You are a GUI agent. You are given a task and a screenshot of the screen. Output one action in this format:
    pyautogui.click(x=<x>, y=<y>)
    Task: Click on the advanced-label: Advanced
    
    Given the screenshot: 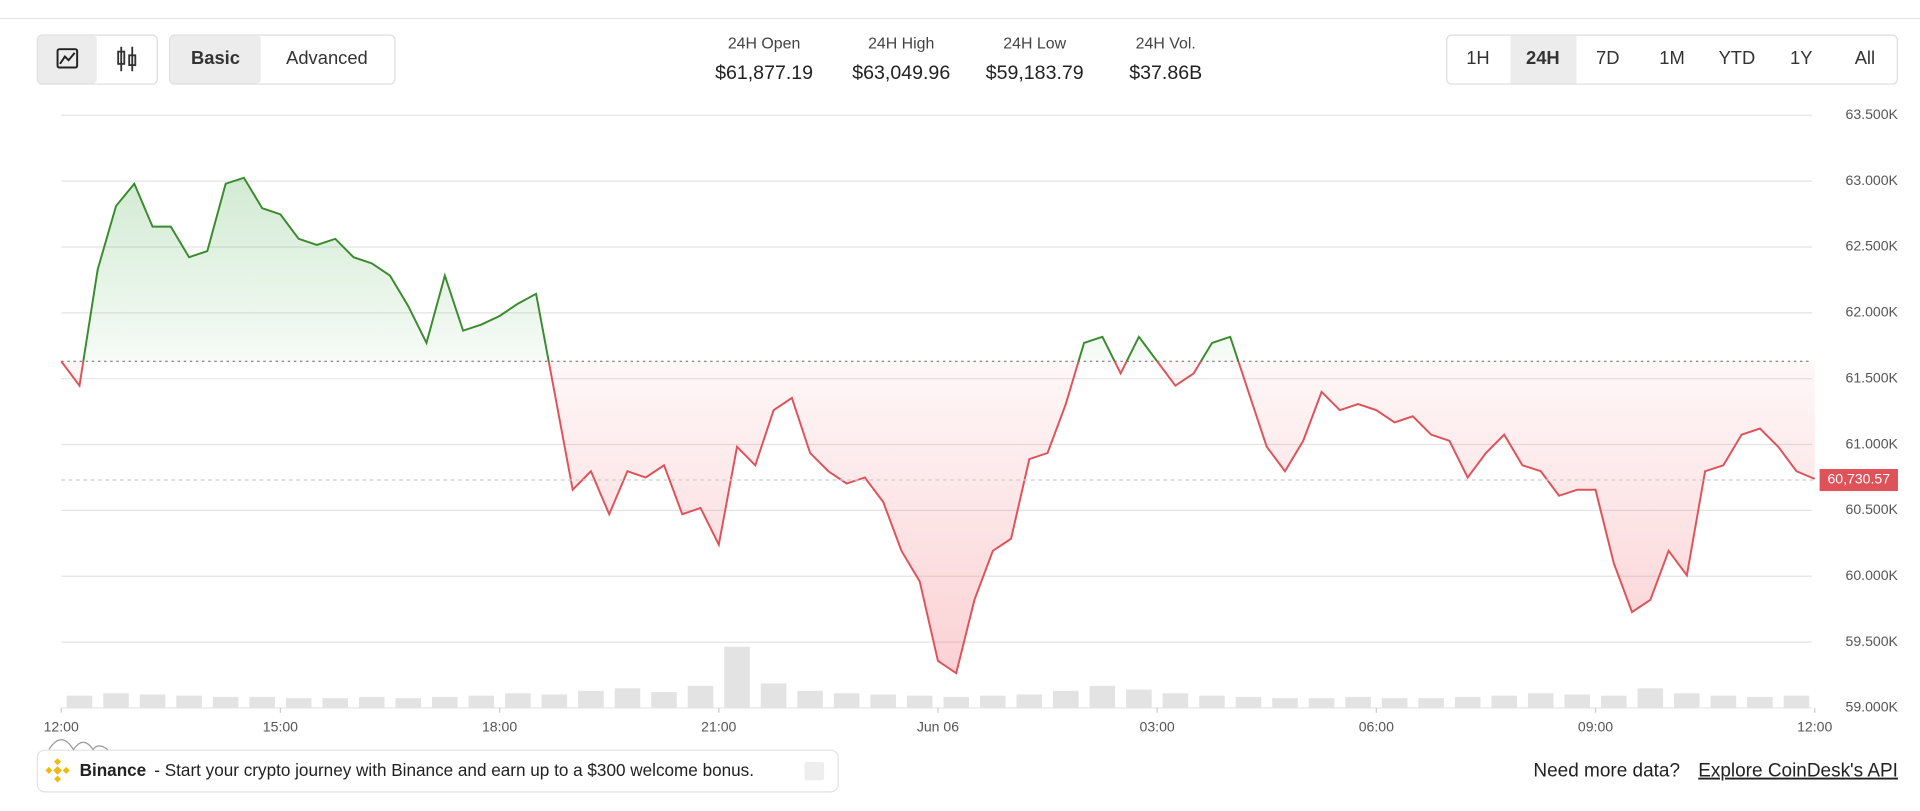 What is the action you would take?
    pyautogui.click(x=327, y=57)
    